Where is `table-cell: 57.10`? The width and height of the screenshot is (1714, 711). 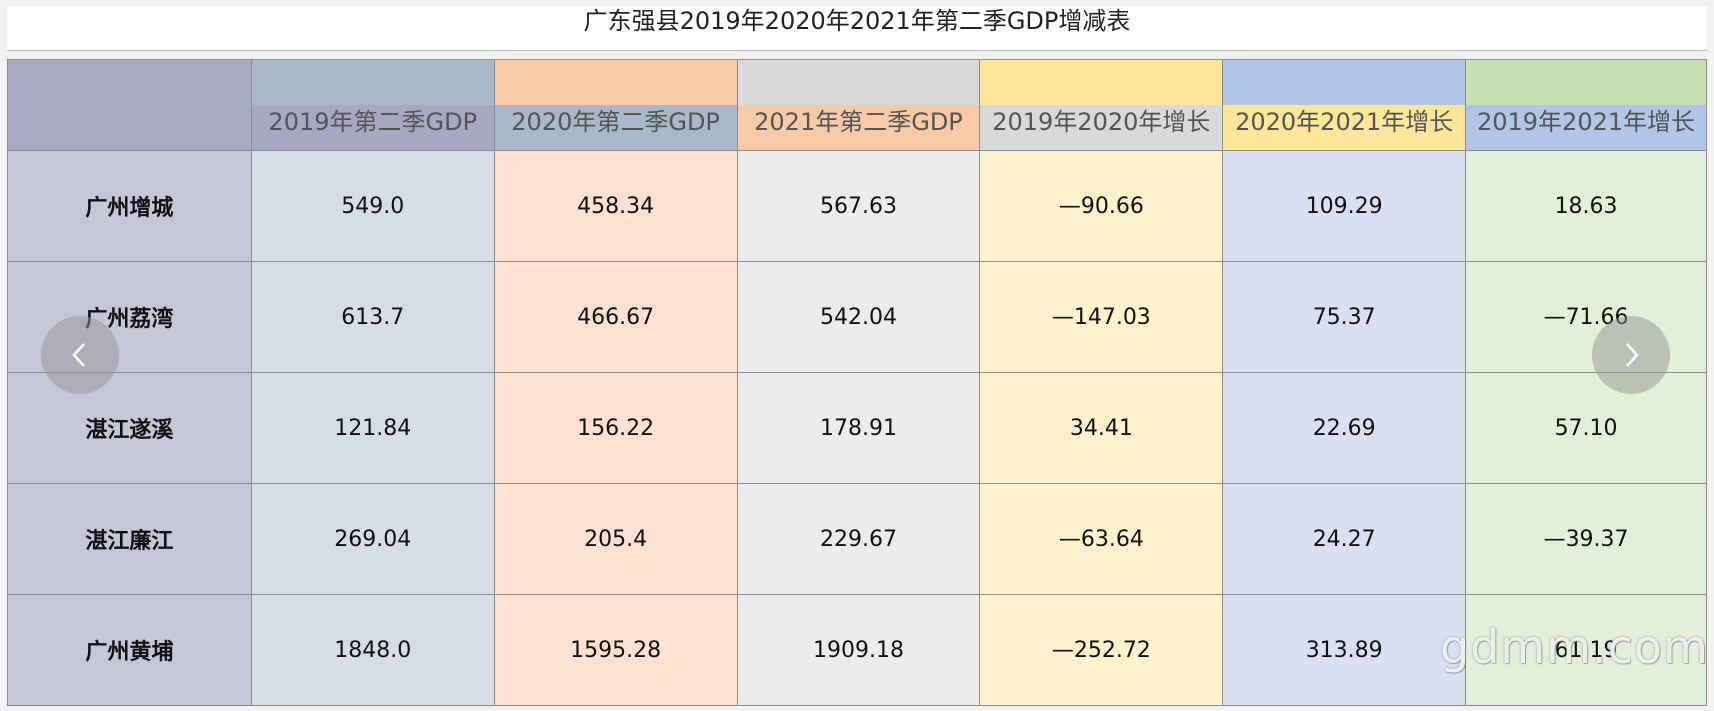
table-cell: 57.10 is located at coordinates (1586, 428).